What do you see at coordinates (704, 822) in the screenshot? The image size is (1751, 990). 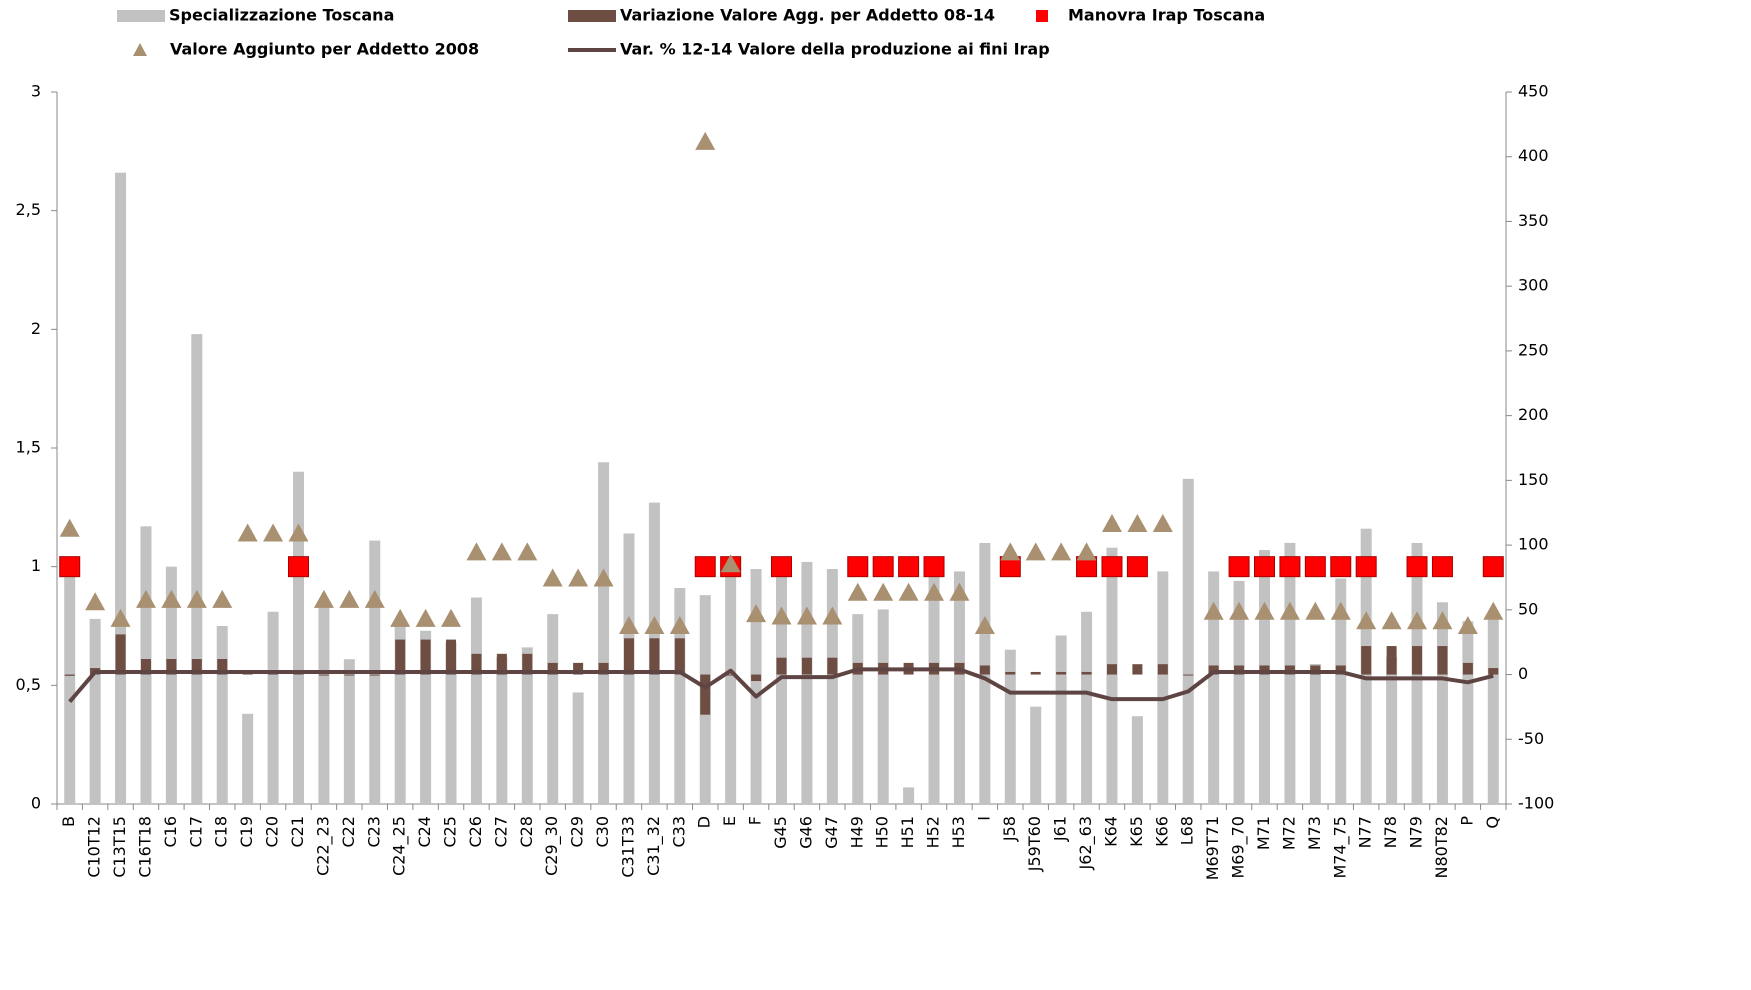 I see `x-tick-label: D` at bounding box center [704, 822].